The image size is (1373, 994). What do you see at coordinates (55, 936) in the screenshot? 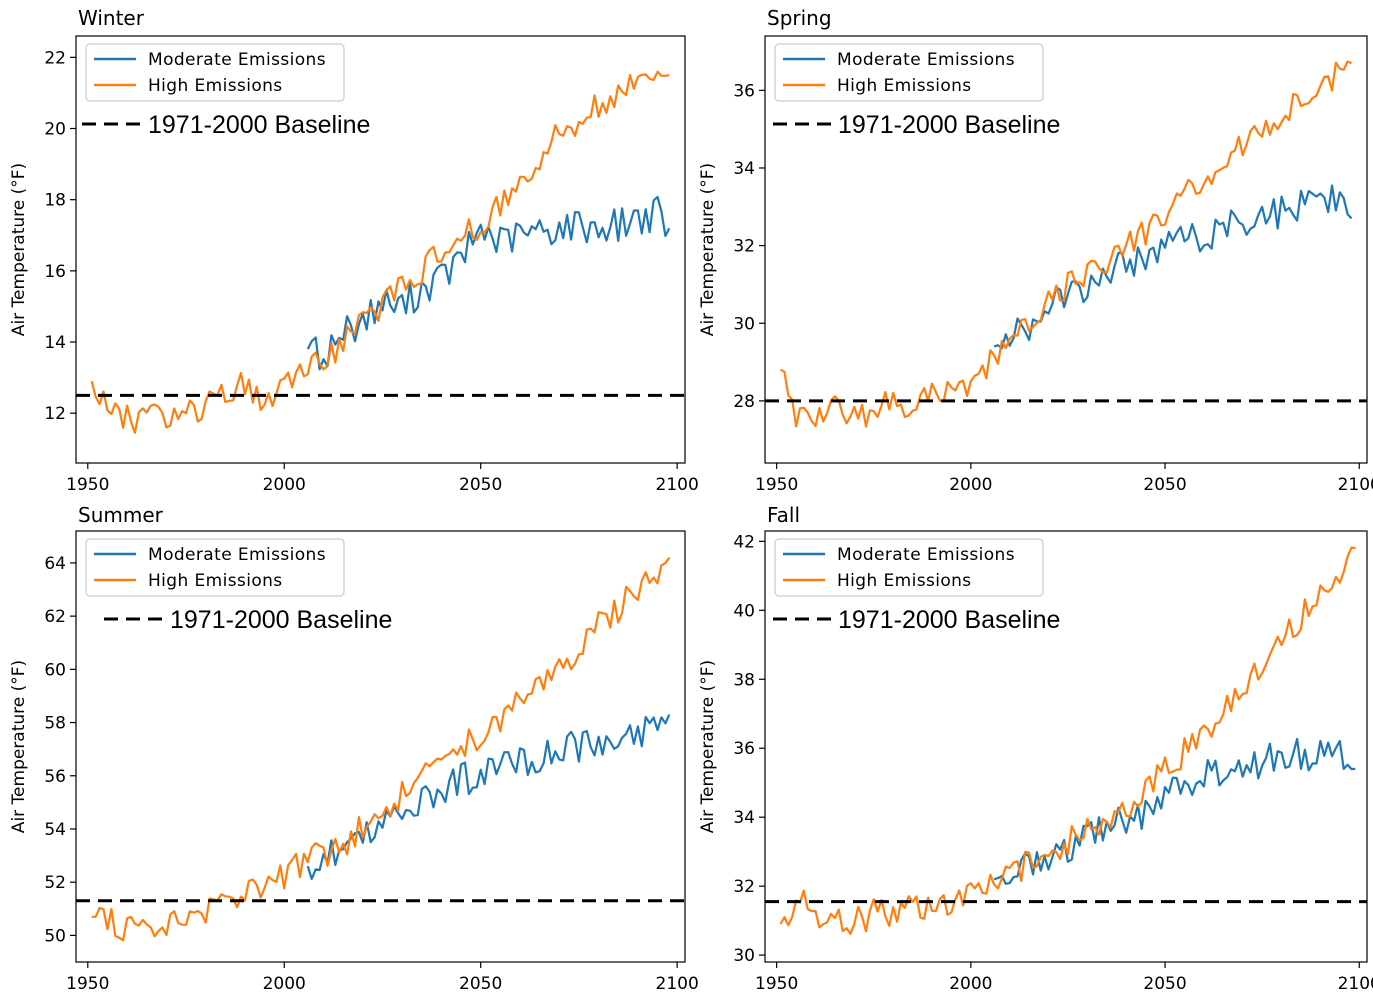
I see `y-tick-label: 50` at bounding box center [55, 936].